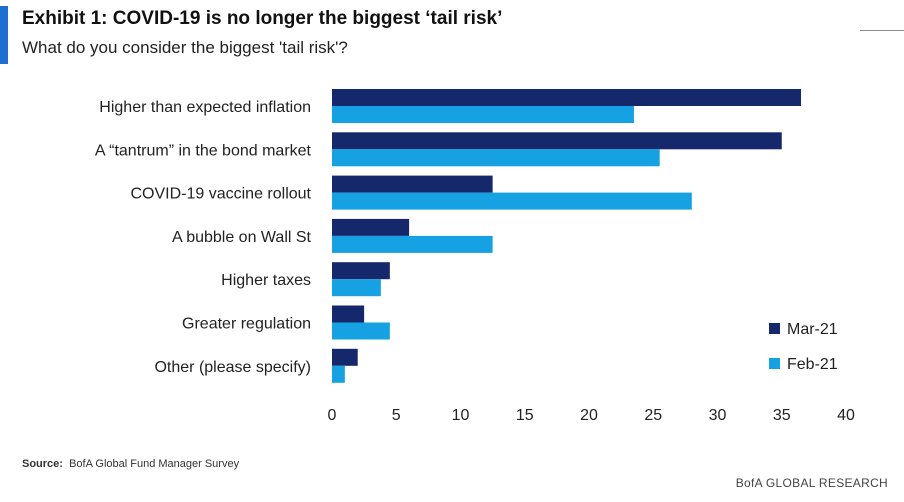 The image size is (904, 502). What do you see at coordinates (203, 150) in the screenshot?
I see `category-label: A “tantrum” in the bond market` at bounding box center [203, 150].